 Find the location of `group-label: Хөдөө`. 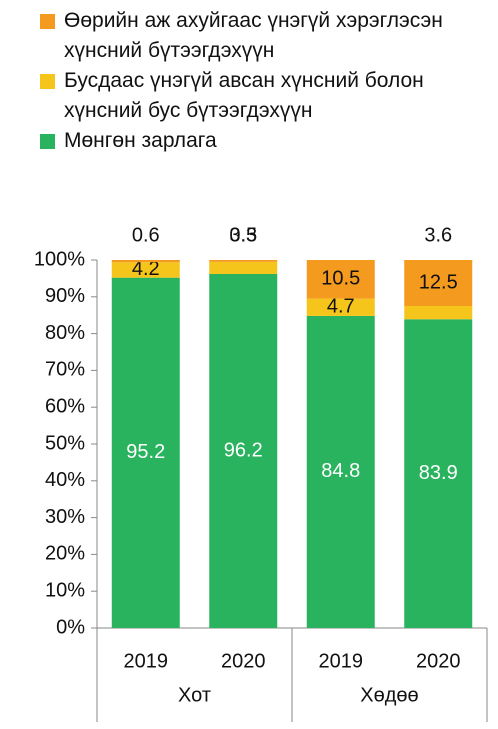

group-label: Хөдөө is located at coordinates (389, 695).